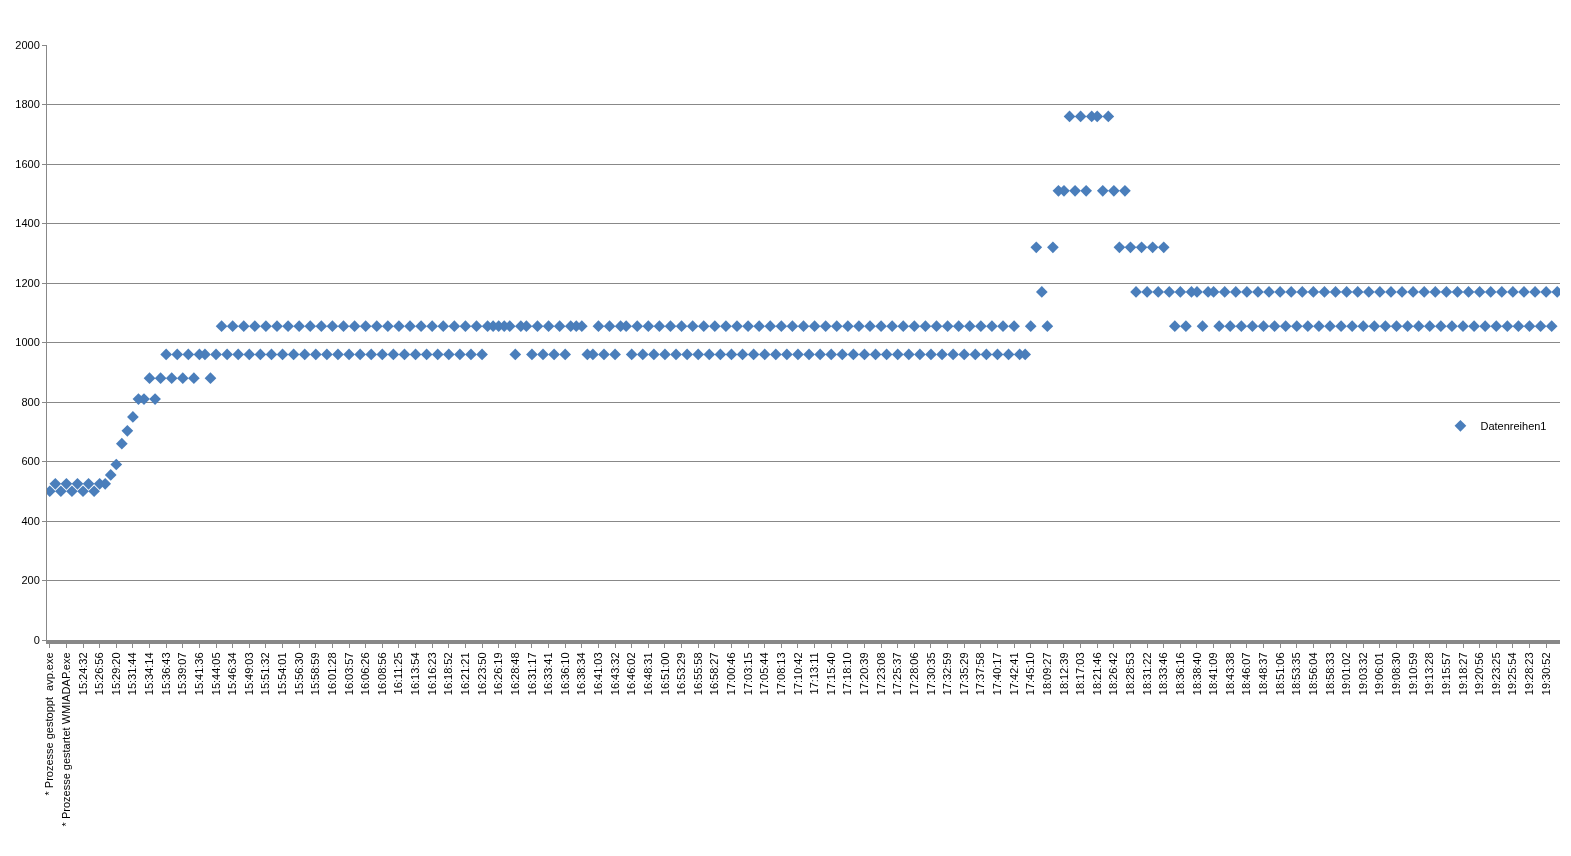 The width and height of the screenshot is (1571, 856). What do you see at coordinates (1529, 674) in the screenshot?
I see `x-tick-label: 19:28:23` at bounding box center [1529, 674].